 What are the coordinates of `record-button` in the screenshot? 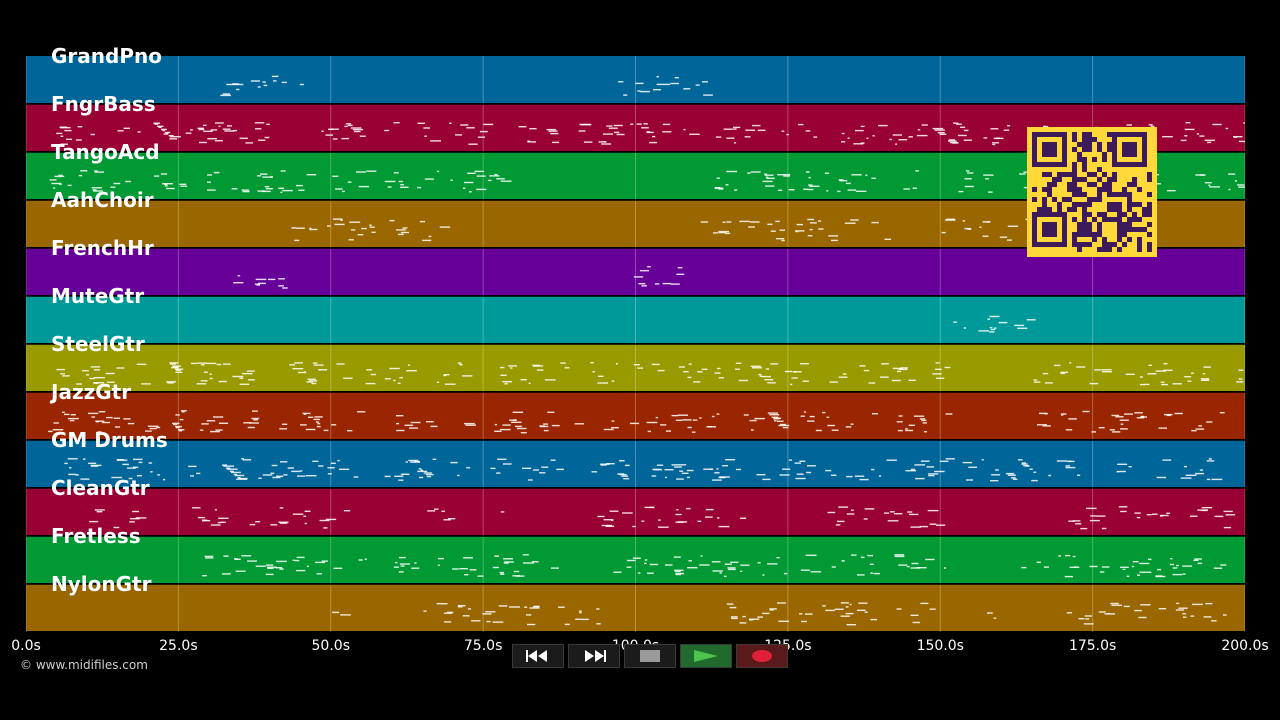 It's located at (762, 656).